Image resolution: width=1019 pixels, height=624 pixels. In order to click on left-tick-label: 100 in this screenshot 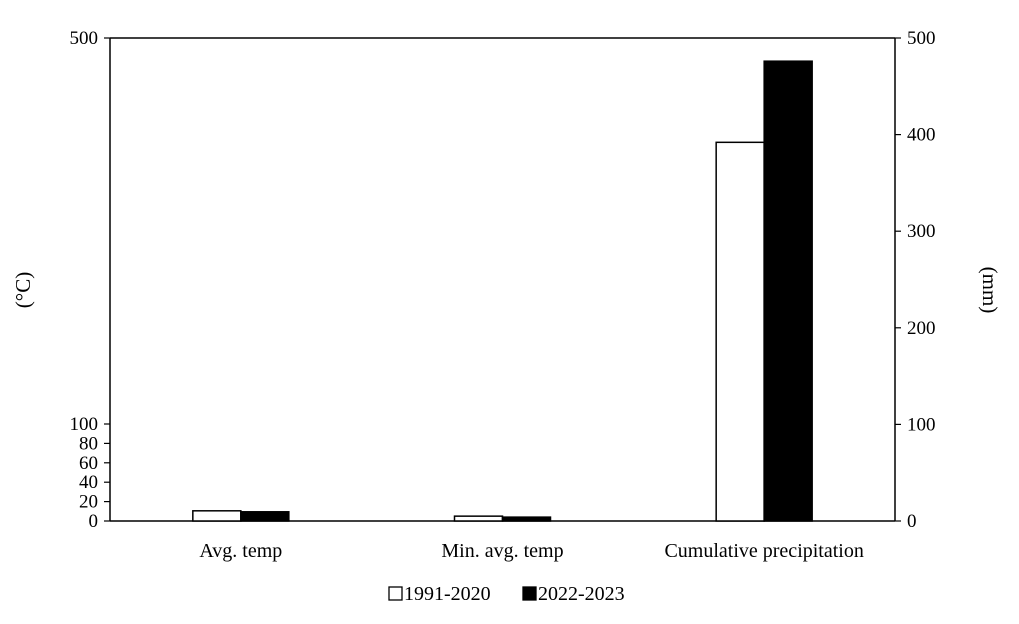, I will do `click(84, 424)`.